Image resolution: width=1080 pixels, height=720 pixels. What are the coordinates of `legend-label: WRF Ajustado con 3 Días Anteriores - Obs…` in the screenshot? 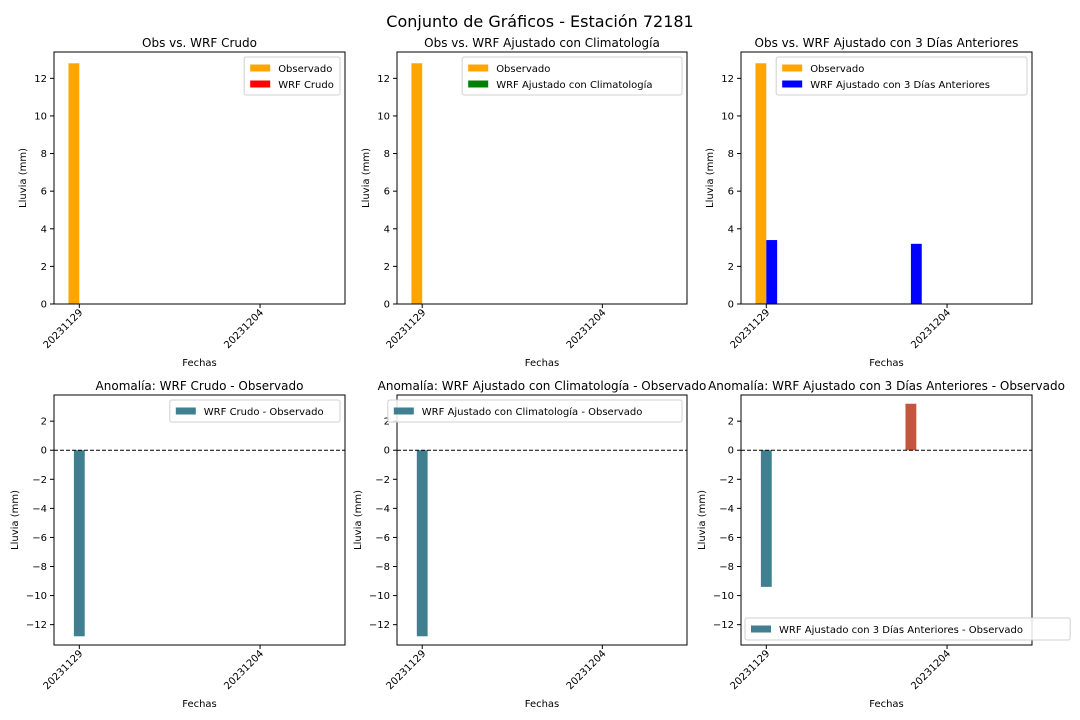 It's located at (901, 630).